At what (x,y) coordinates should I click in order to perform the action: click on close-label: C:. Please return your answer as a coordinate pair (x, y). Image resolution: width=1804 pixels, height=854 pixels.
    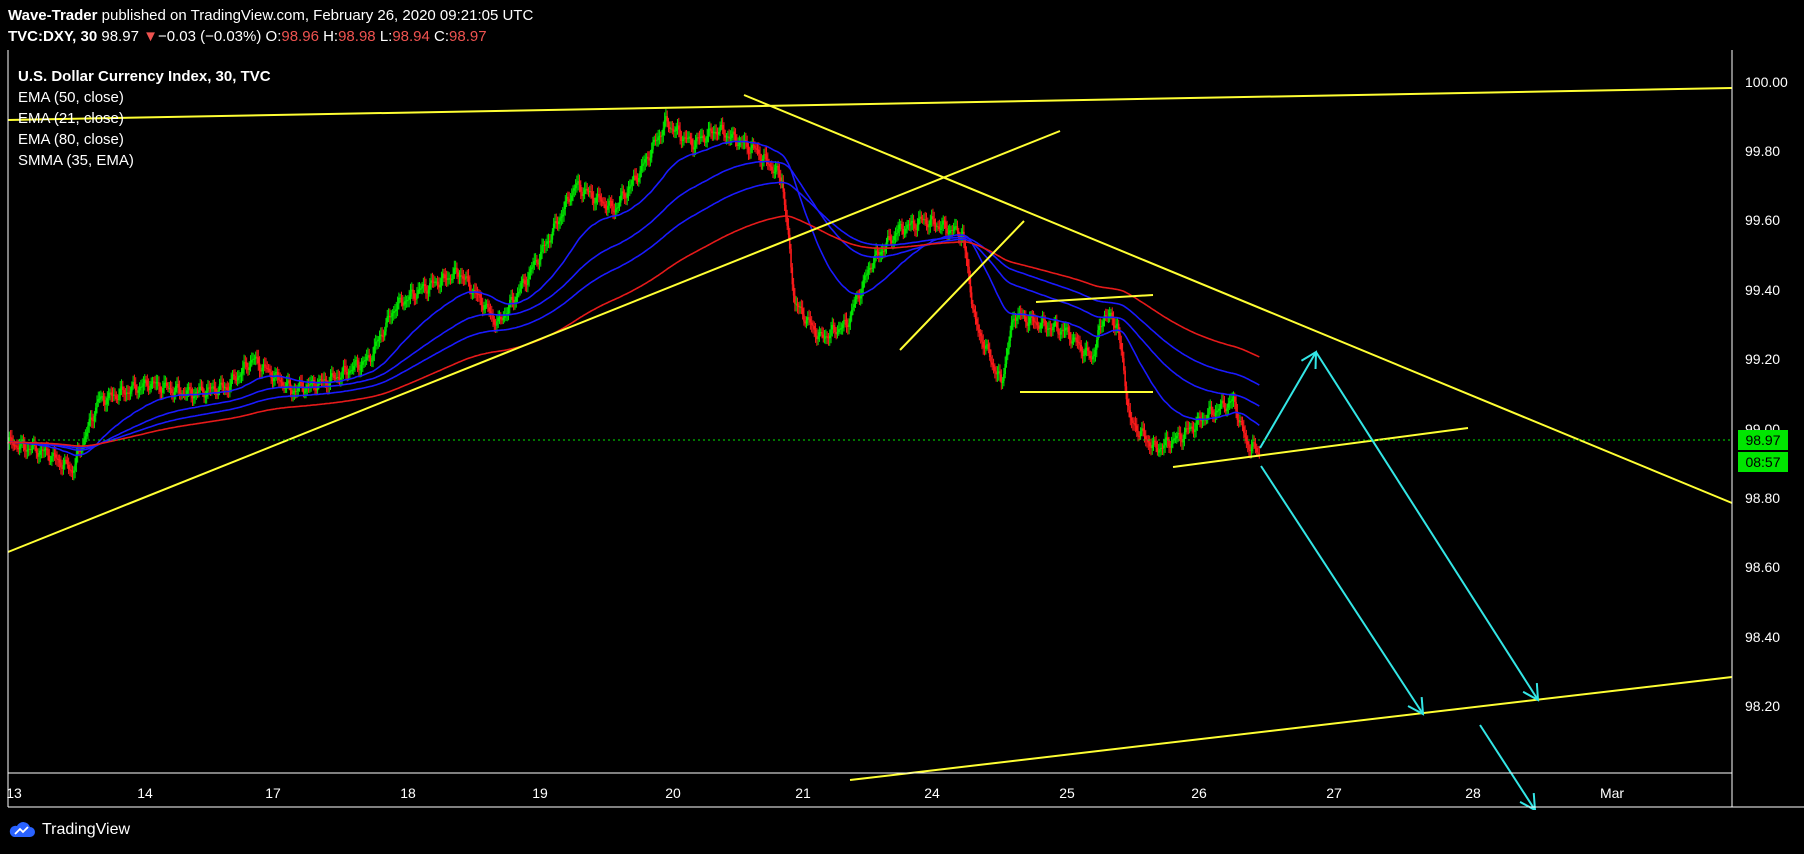
    Looking at the image, I should click on (442, 36).